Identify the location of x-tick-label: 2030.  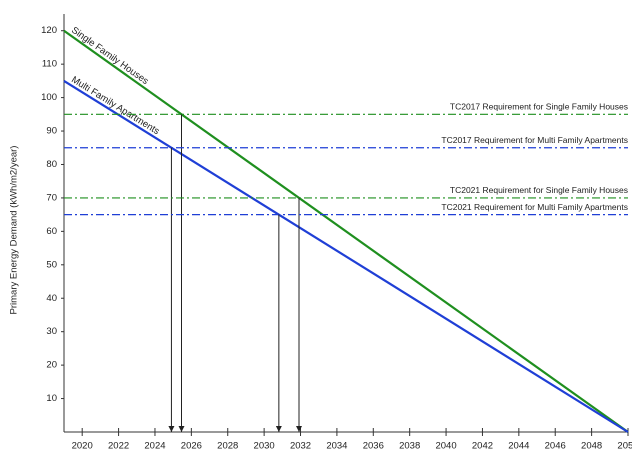
(264, 446).